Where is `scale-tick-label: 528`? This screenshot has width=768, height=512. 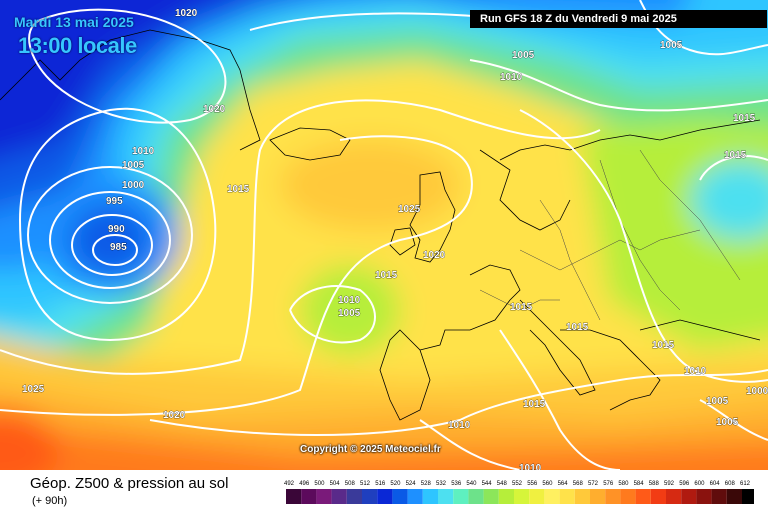 scale-tick-label: 528 is located at coordinates (426, 484).